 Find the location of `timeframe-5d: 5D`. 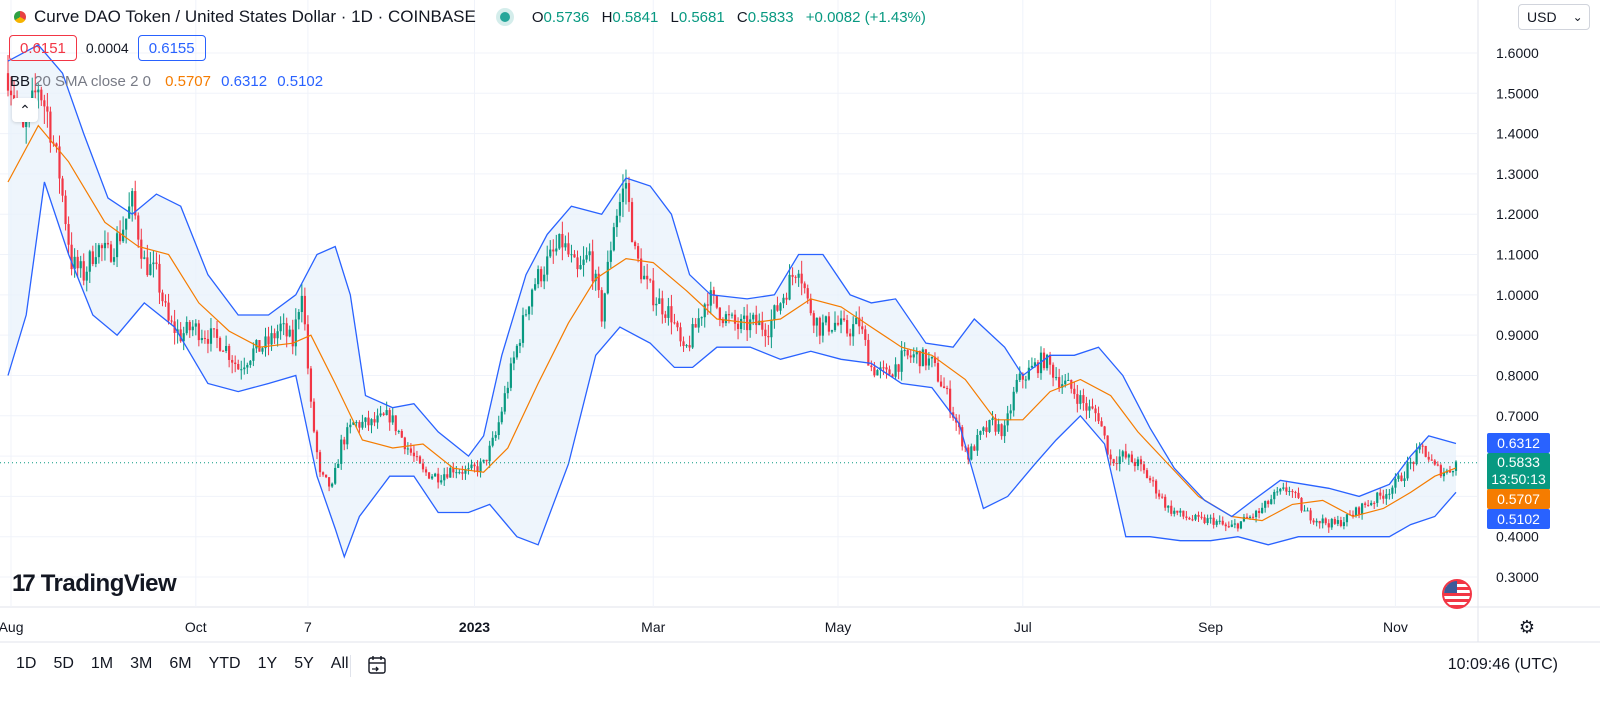

timeframe-5d: 5D is located at coordinates (63, 663).